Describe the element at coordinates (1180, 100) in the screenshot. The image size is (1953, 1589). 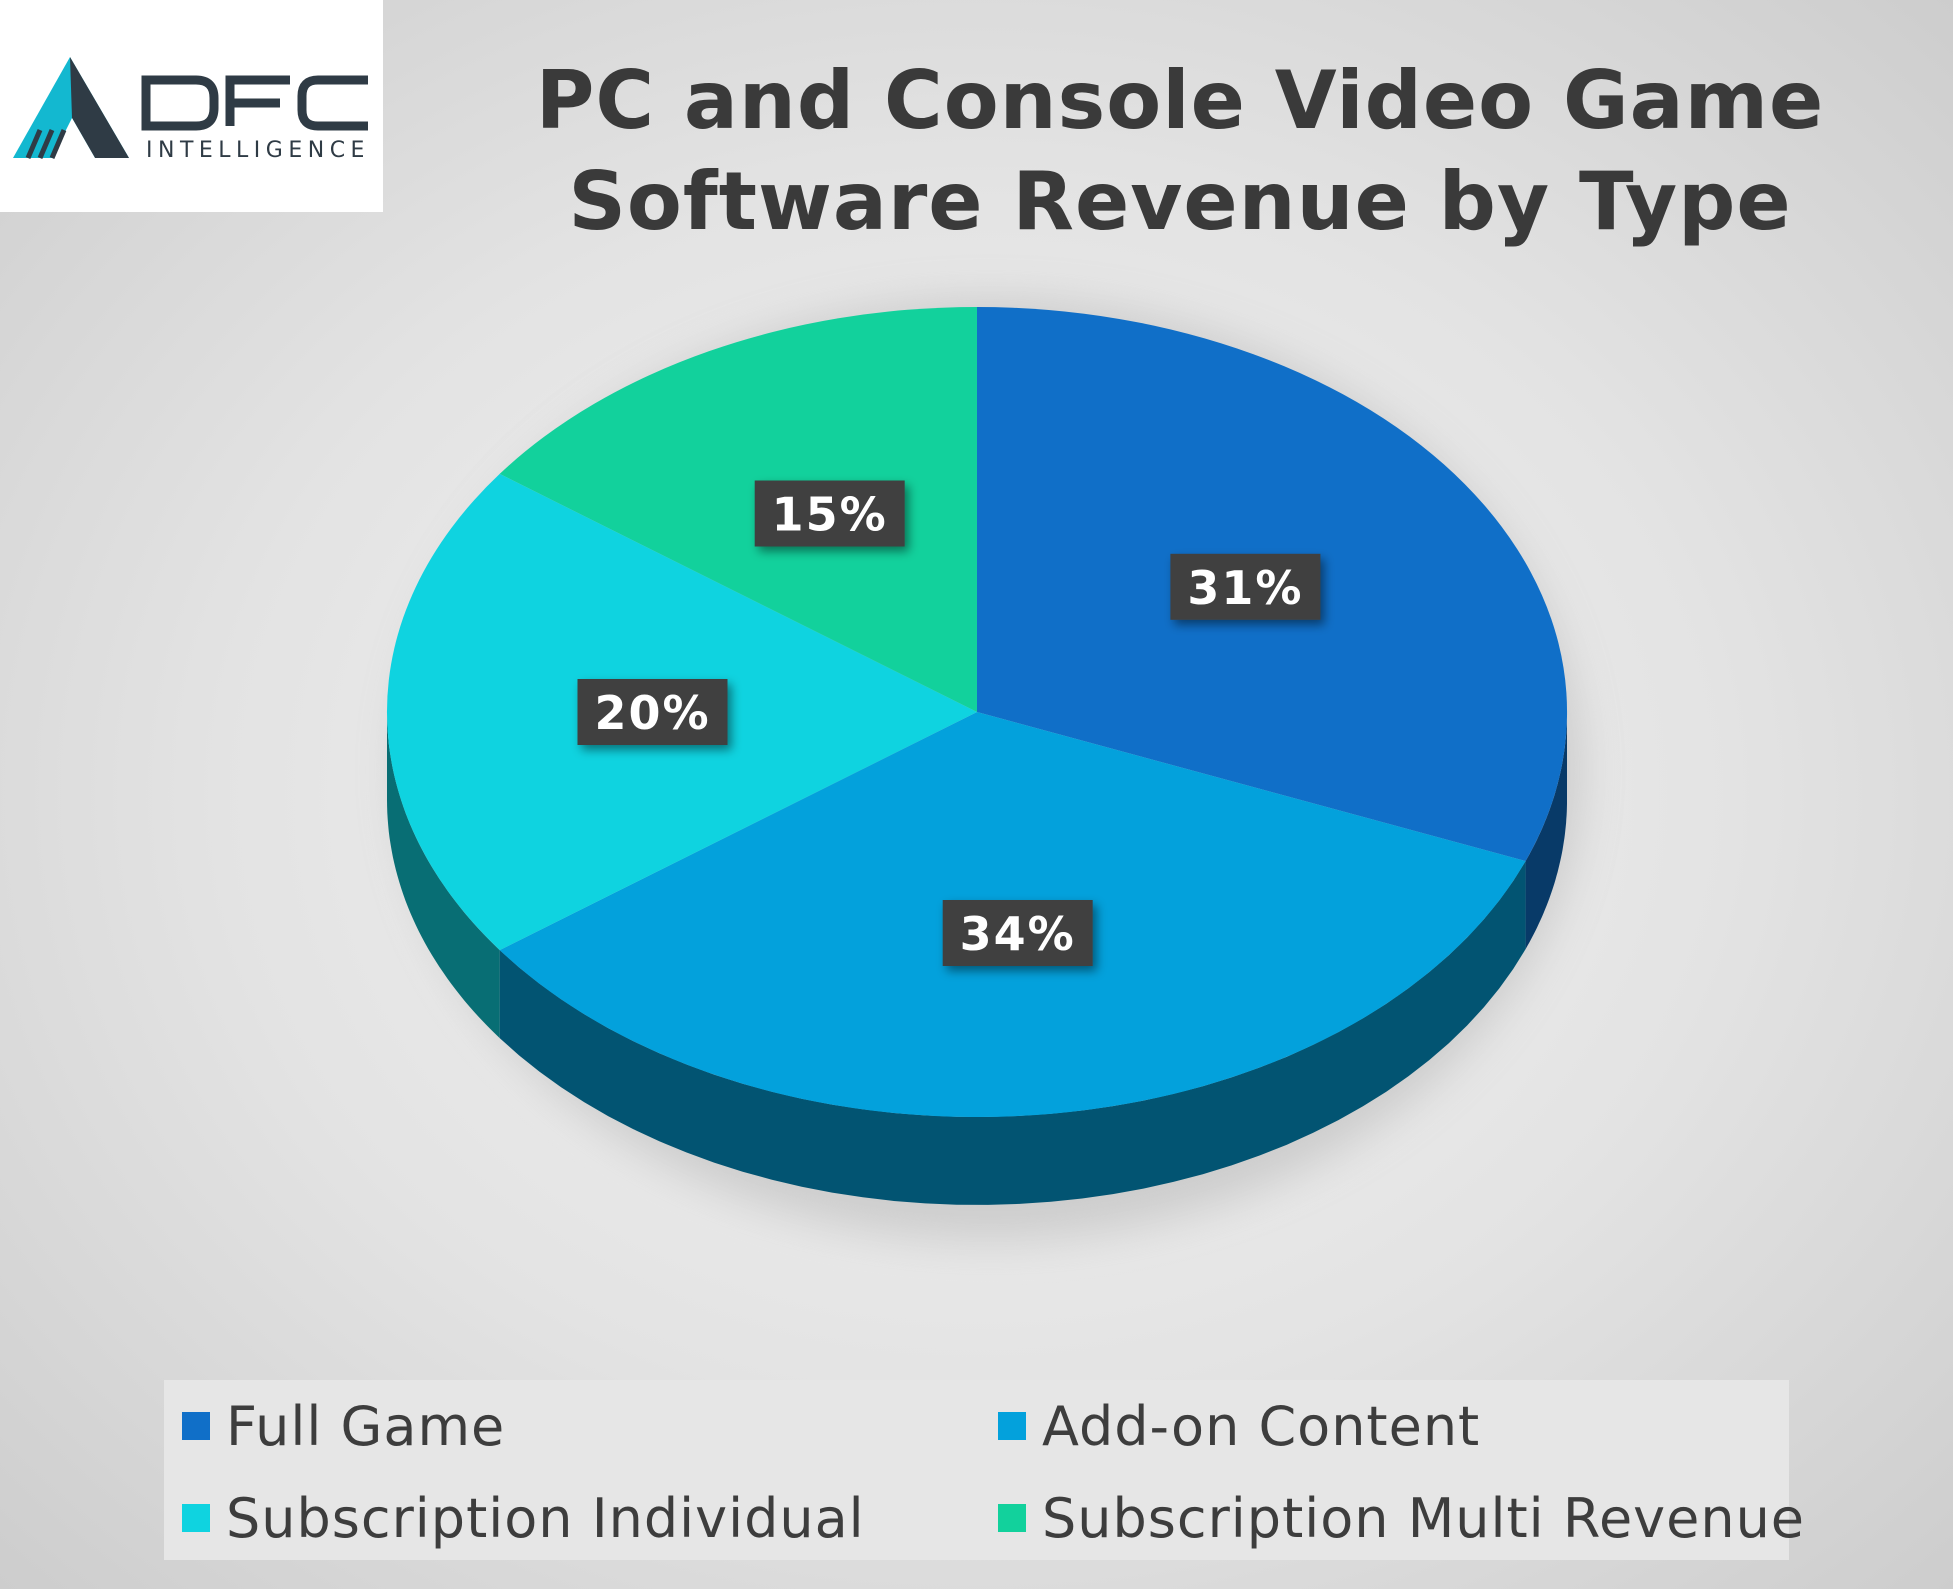
I see `chart-title-line-1: PC and Console Video Game` at that location.